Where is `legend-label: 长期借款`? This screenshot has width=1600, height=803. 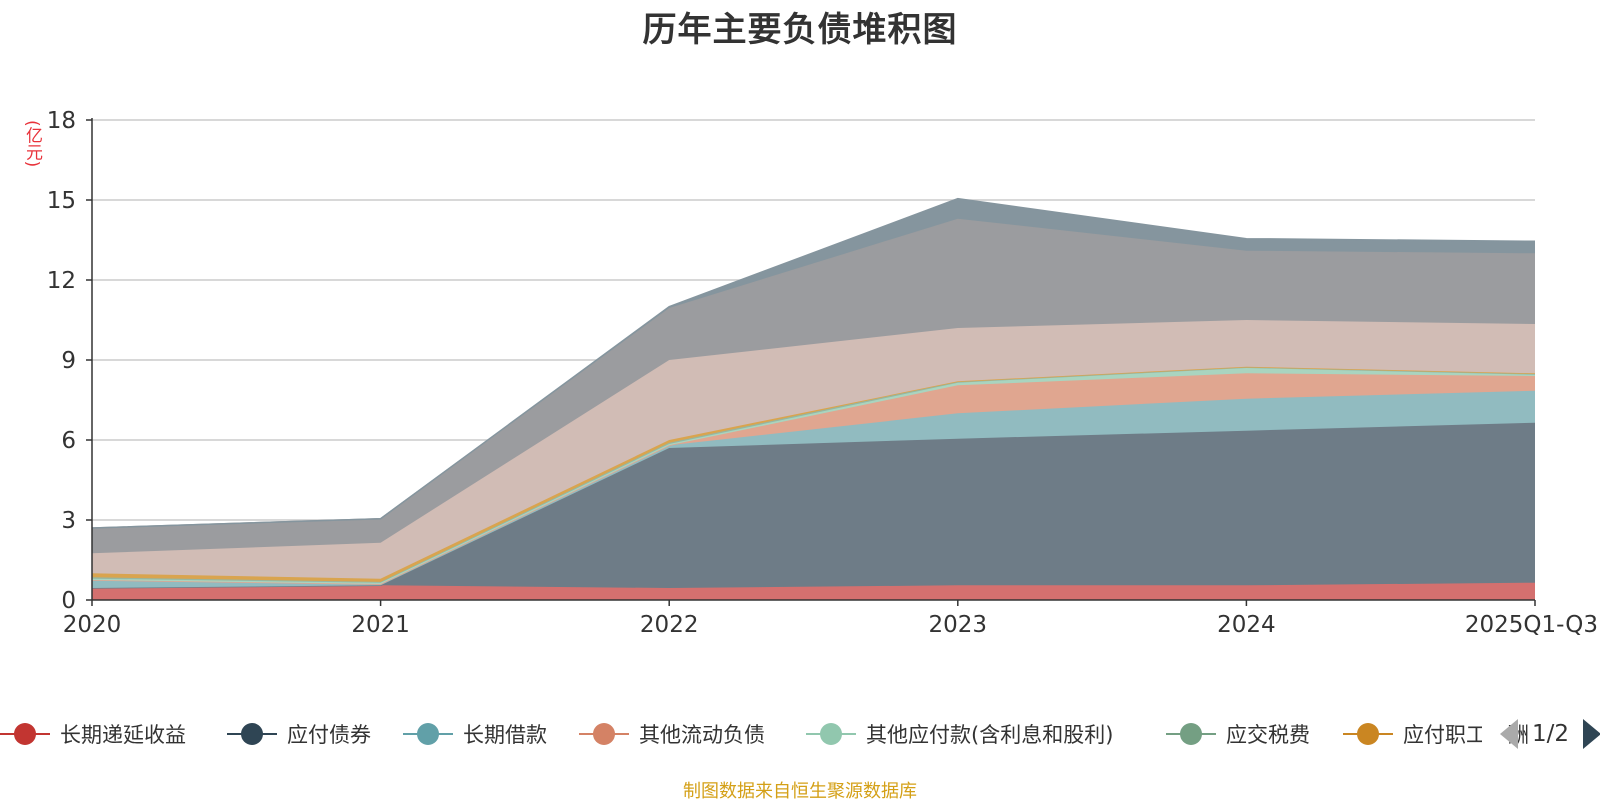
legend-label: 长期借款 is located at coordinates (505, 735).